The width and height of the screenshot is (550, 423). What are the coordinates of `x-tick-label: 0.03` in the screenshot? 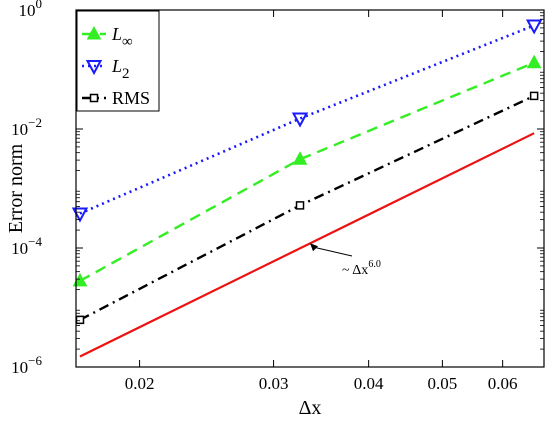 It's located at (274, 383).